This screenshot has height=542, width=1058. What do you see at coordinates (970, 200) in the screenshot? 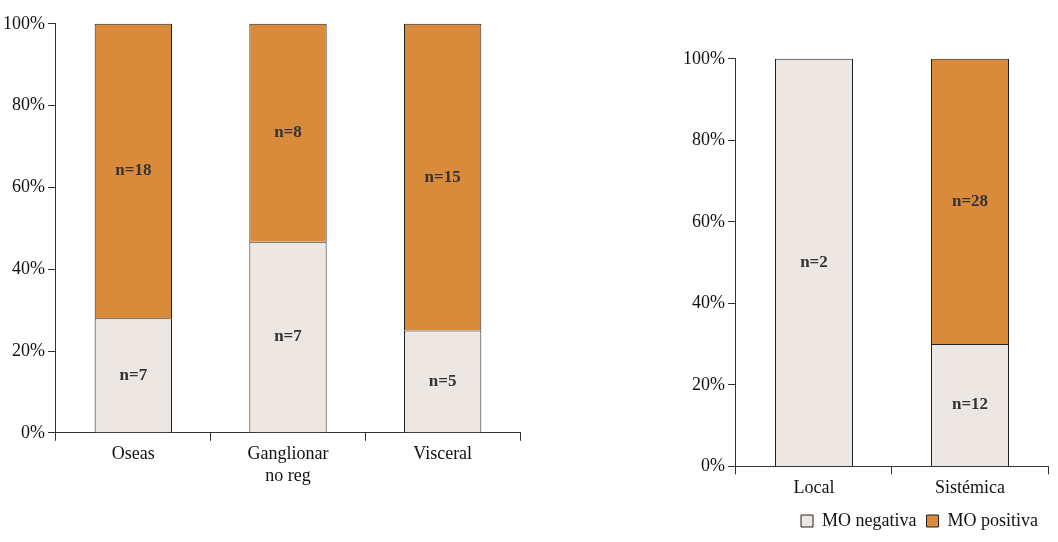
I see `annotation: n=28` at bounding box center [970, 200].